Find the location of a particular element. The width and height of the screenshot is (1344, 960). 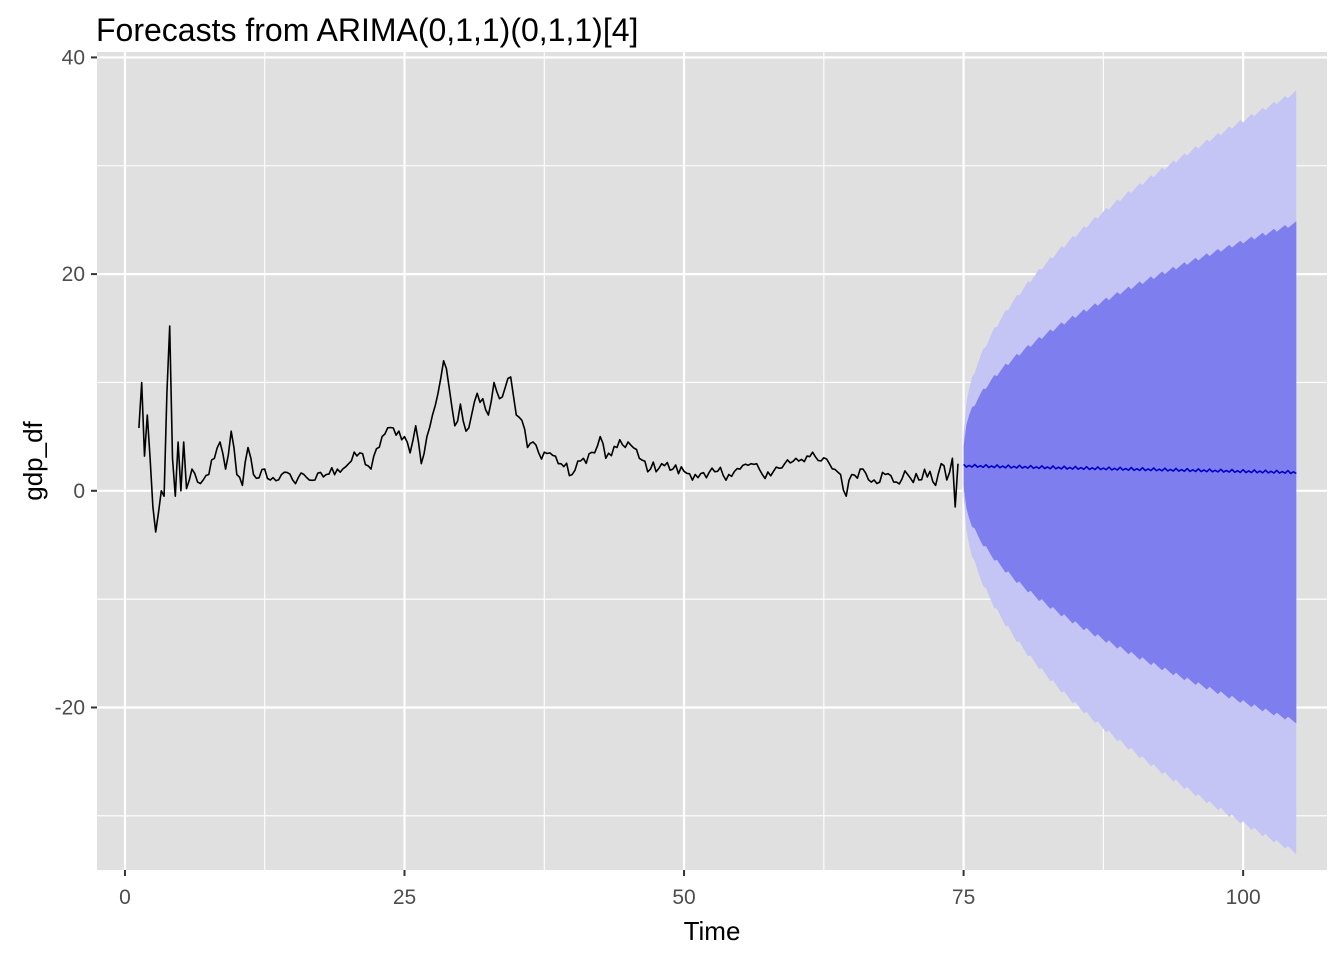

y-tick-label: -20 is located at coordinates (70, 707).